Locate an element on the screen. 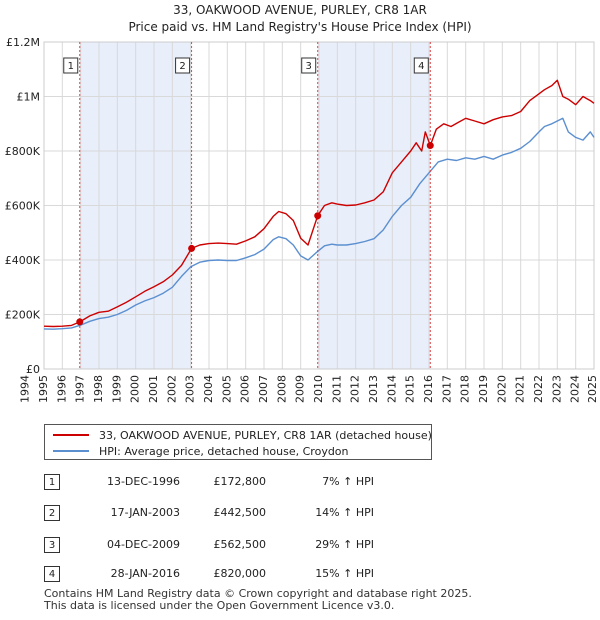 The width and height of the screenshot is (600, 620). y-tick-label: £200K is located at coordinates (23, 315).